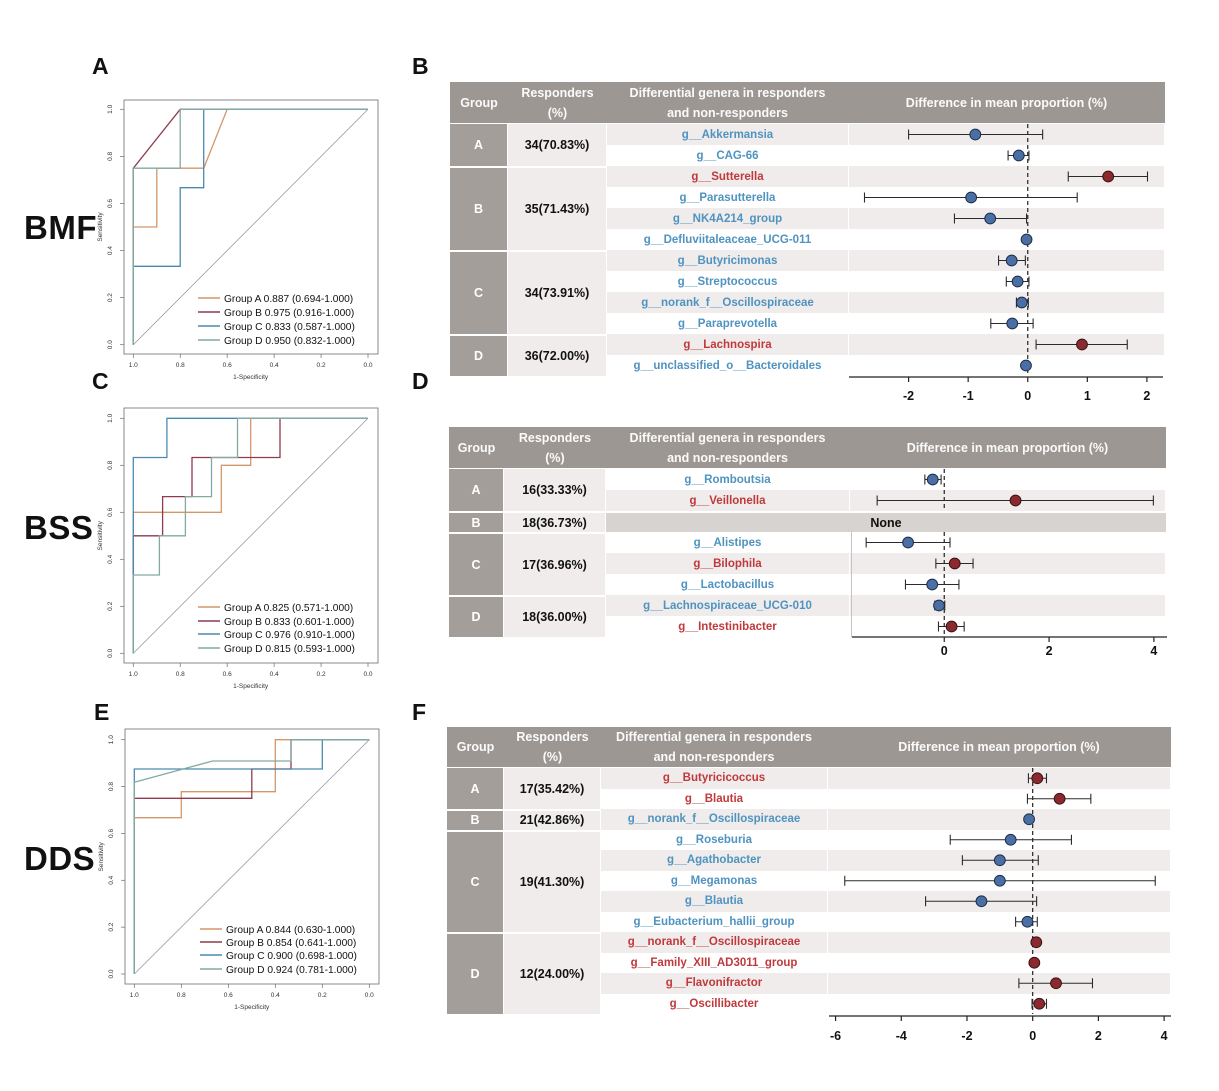 This screenshot has height=1091, width=1219. I want to click on genus-name: g__Akkermansia, so click(727, 134).